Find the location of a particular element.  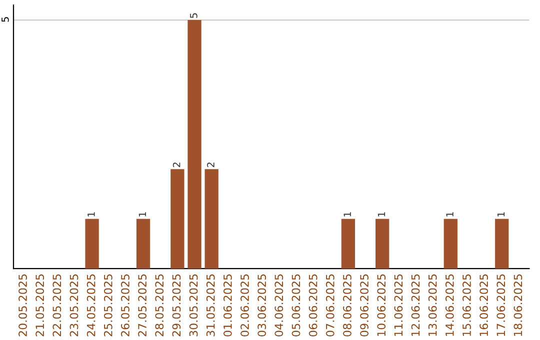

x-tick-label: 26.05.2025 is located at coordinates (125, 305).